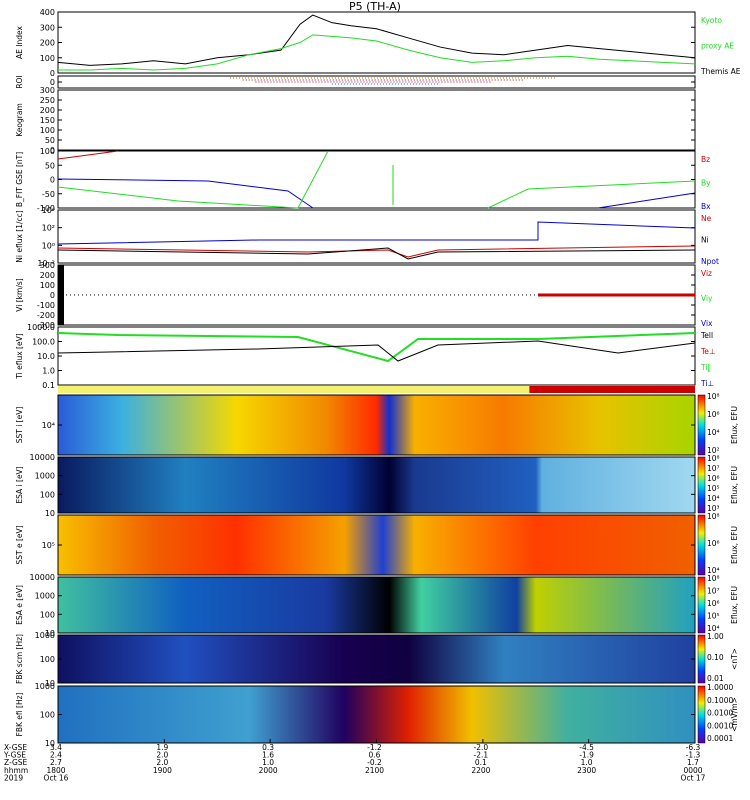 This screenshot has height=800, width=750. What do you see at coordinates (42, 577) in the screenshot?
I see `esa_e-ytick-label: 10000` at bounding box center [42, 577].